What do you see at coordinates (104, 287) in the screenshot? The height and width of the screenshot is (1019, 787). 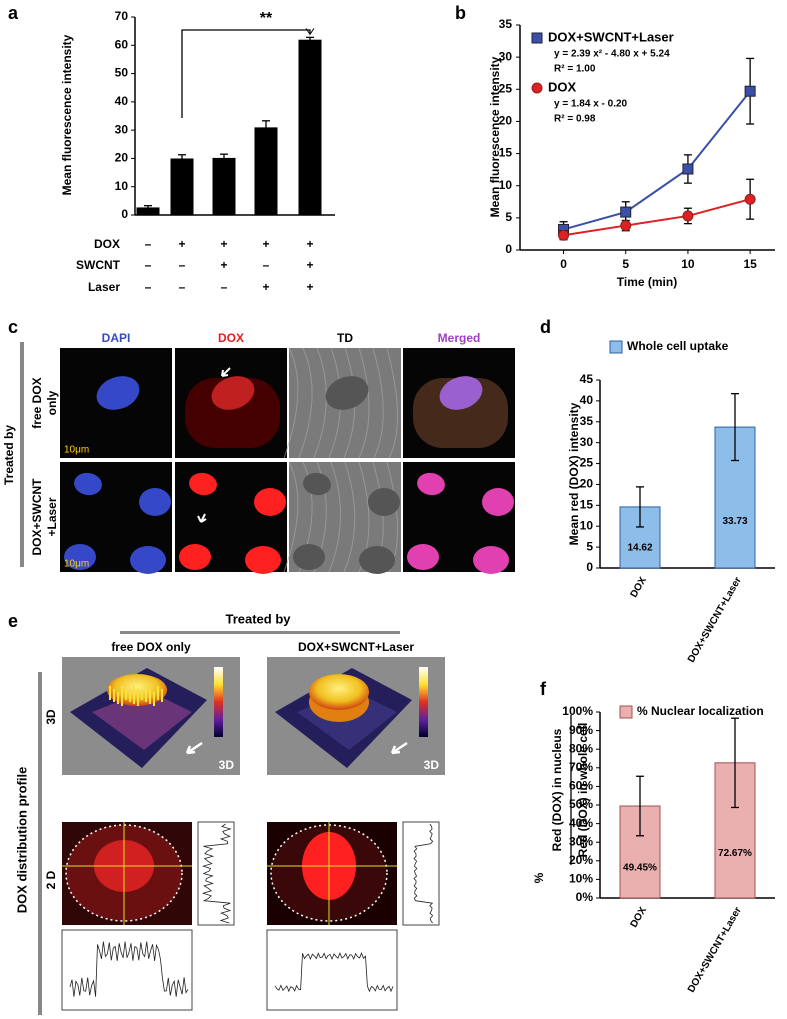 I see `condition-name: Laser` at bounding box center [104, 287].